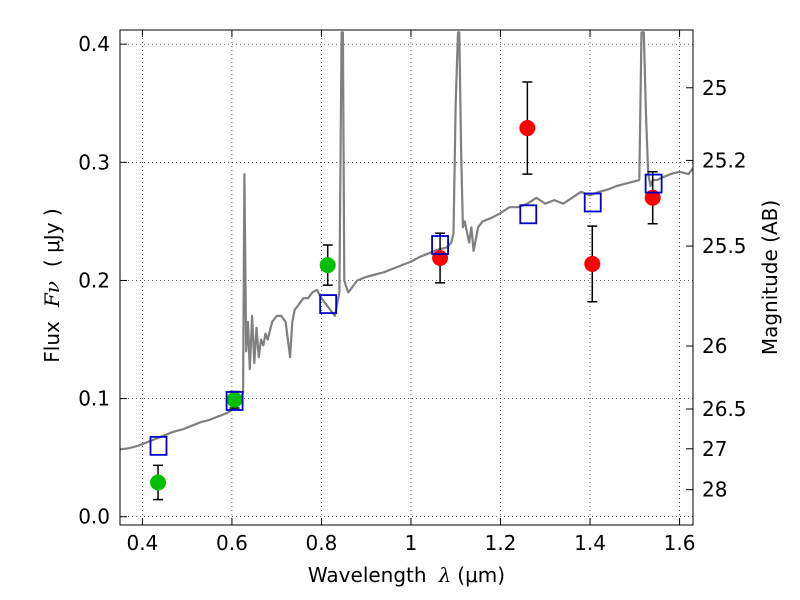 Image resolution: width=800 pixels, height=600 pixels. Describe the element at coordinates (714, 449) in the screenshot. I see `y2-tick-label: 27` at that location.